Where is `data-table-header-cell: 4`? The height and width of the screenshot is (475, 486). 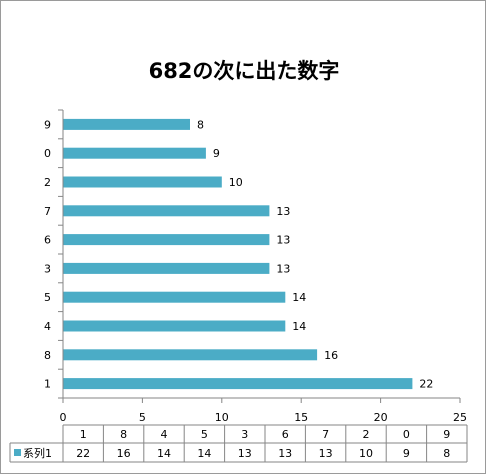
data-table-header-cell: 4 is located at coordinates (164, 434).